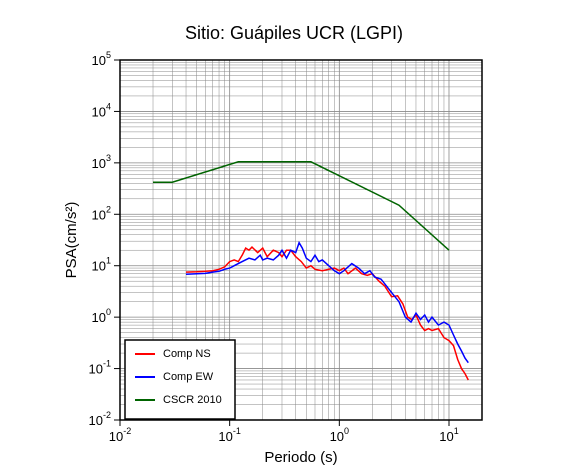 Image resolution: width=586 pixels, height=475 pixels. I want to click on chart-title: Sitio: Guápiles UCR (LGPI), so click(294, 33).